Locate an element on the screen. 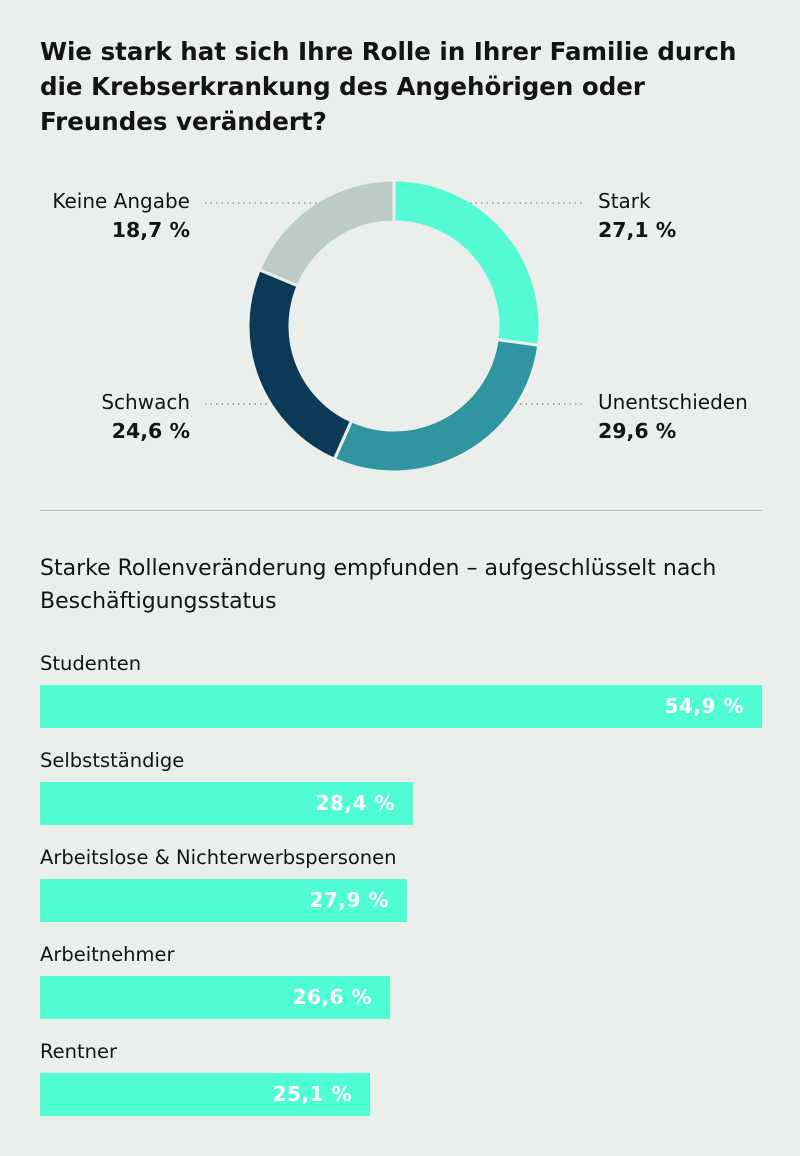  donut-slice-stark is located at coordinates (467, 262).